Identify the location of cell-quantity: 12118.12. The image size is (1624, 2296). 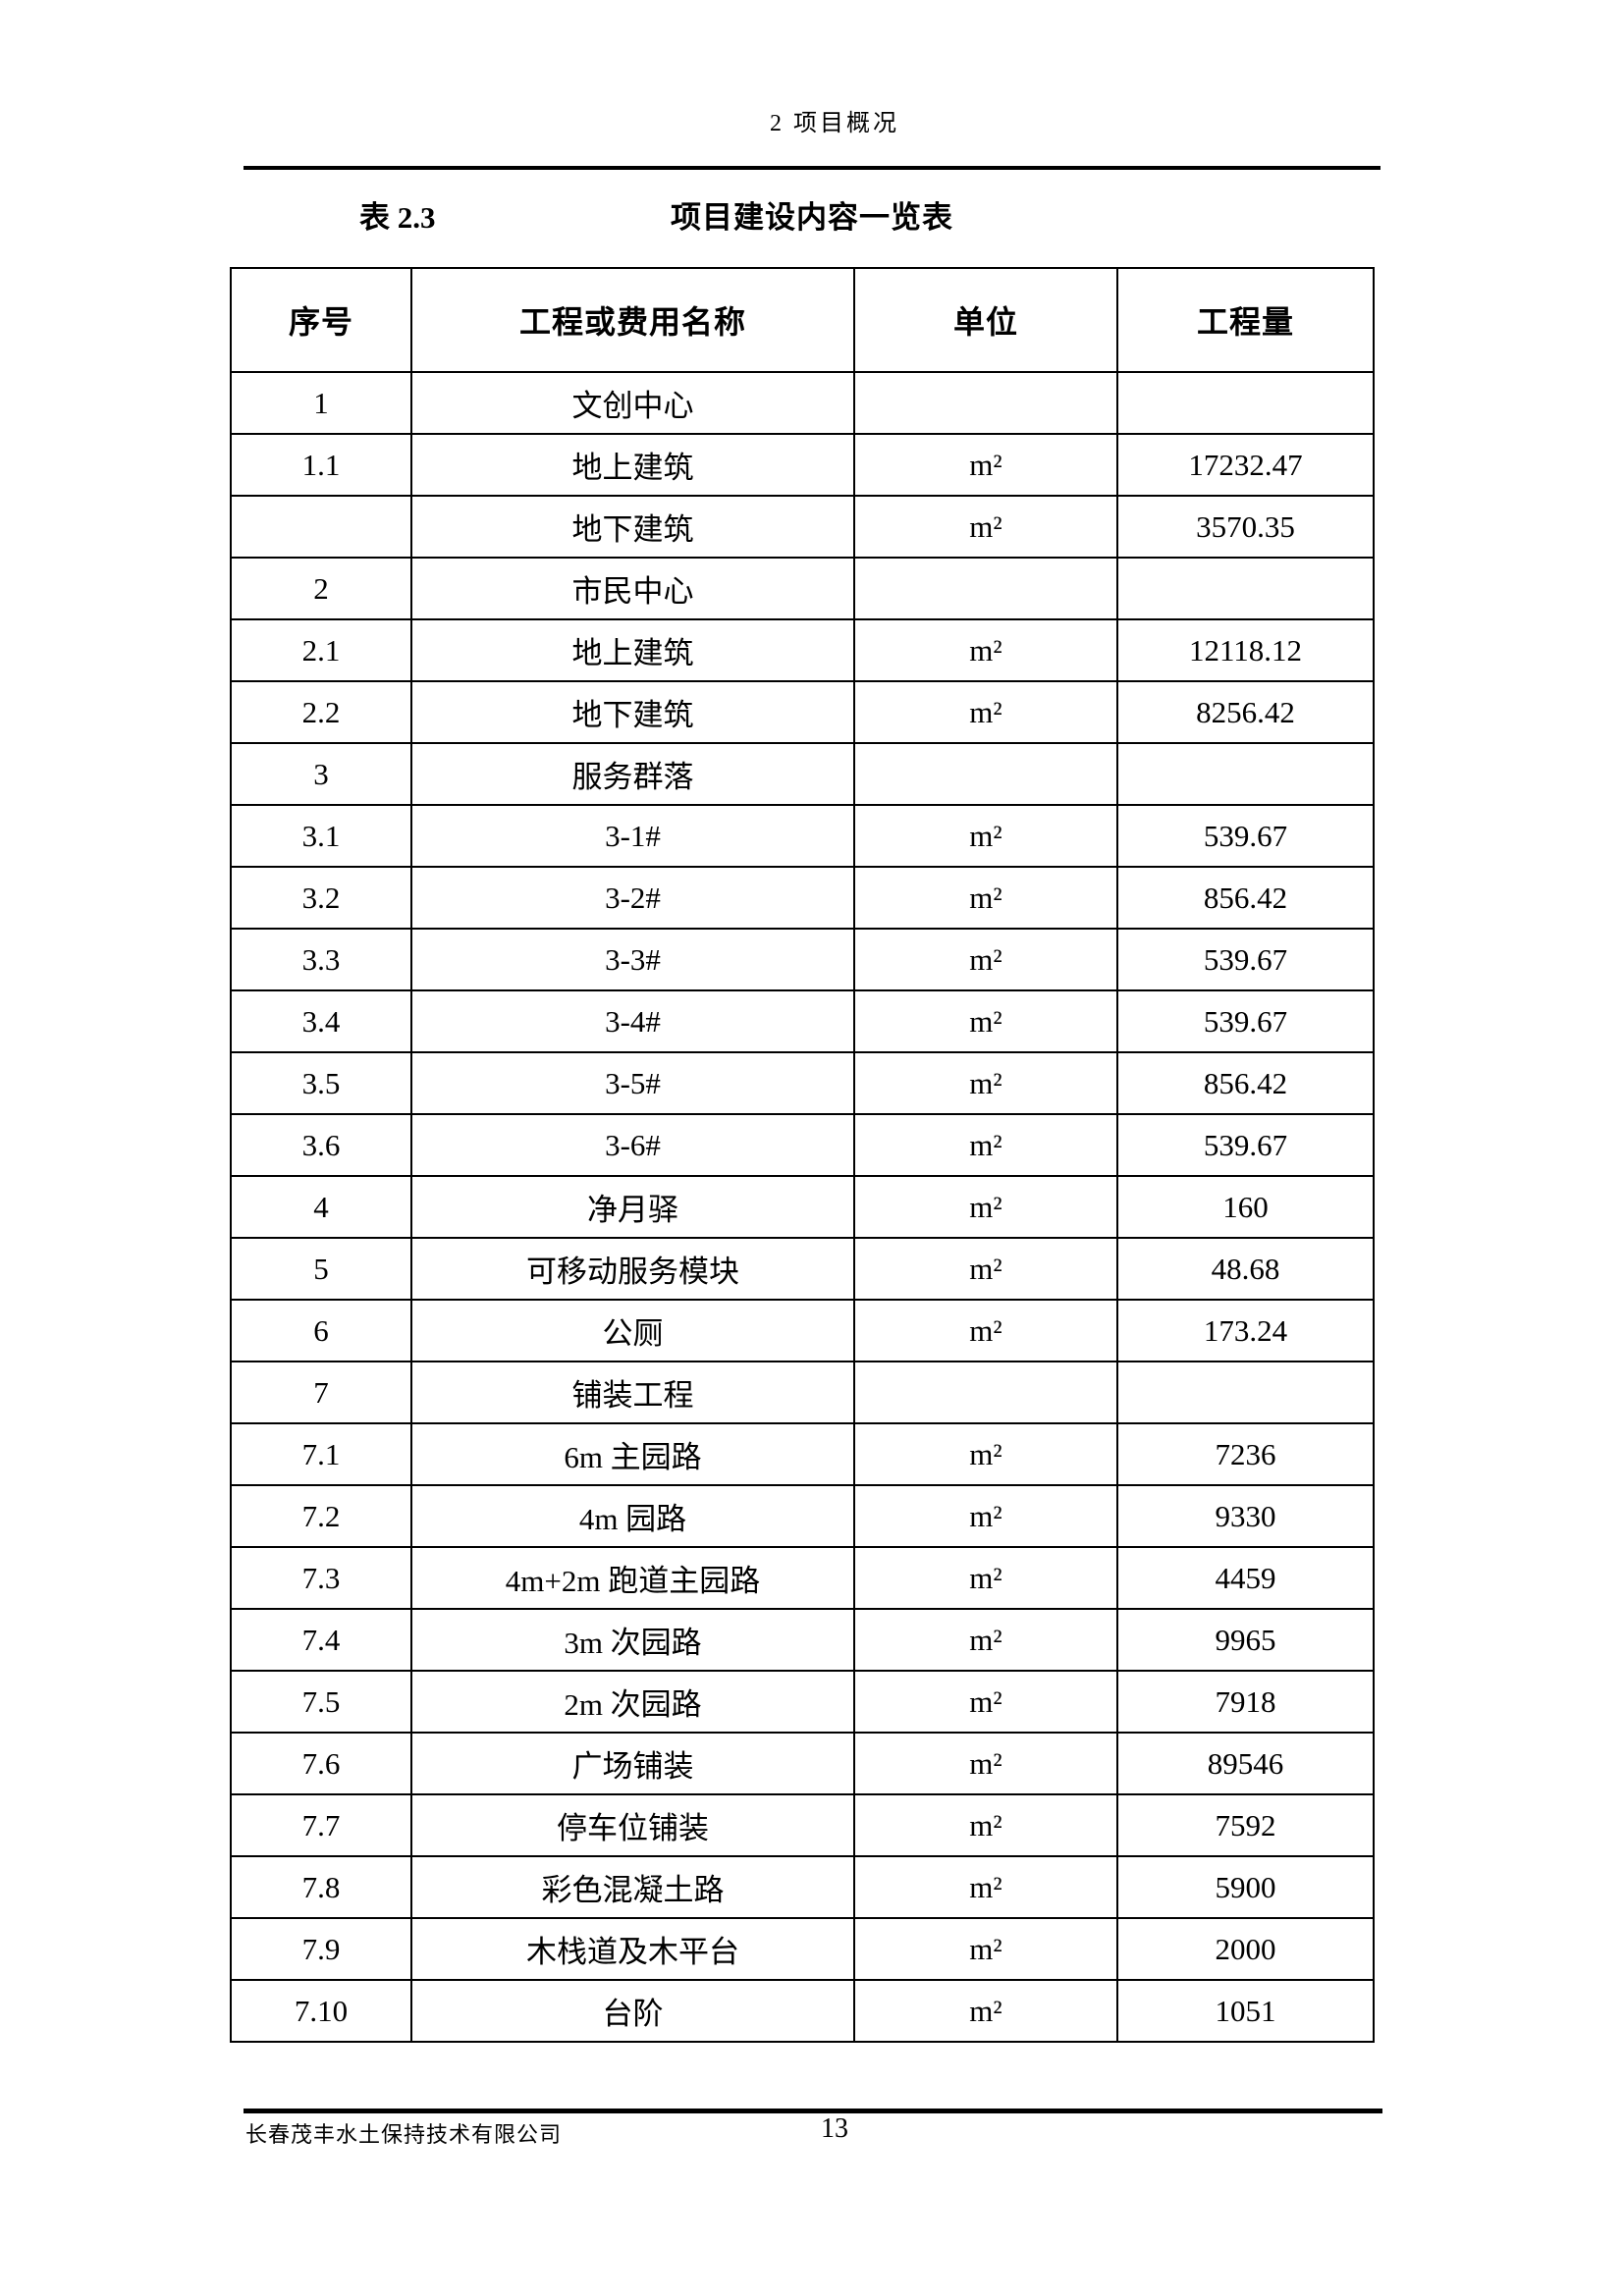
(1245, 650).